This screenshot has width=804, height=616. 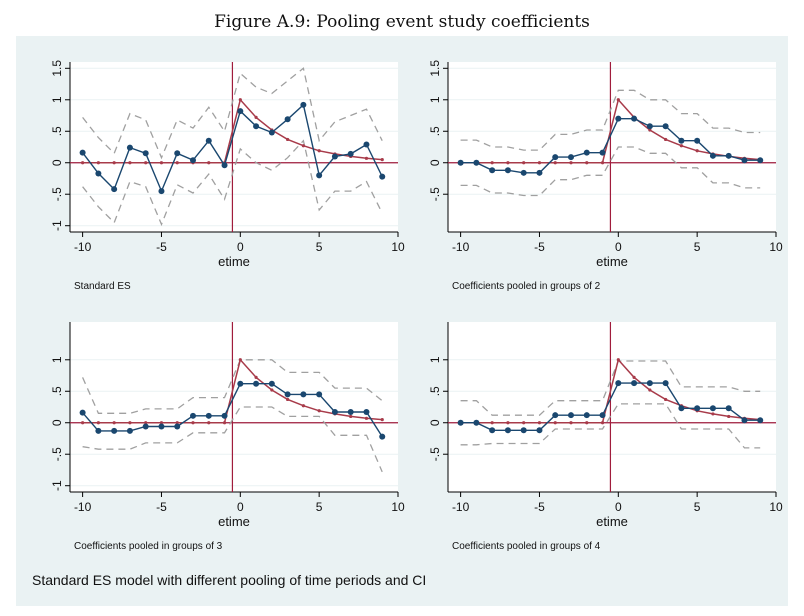 I want to click on subtitle-panel-4: Coefficients pooled in groups of 4, so click(x=526, y=546).